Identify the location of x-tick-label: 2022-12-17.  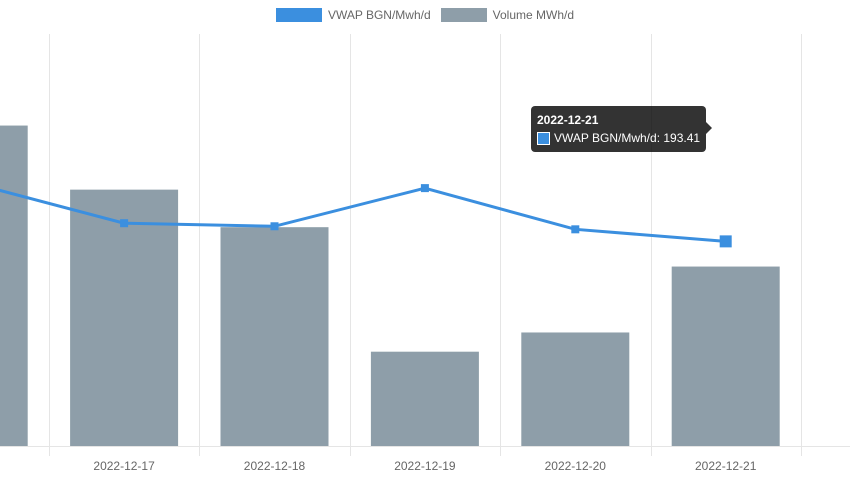
(124, 466).